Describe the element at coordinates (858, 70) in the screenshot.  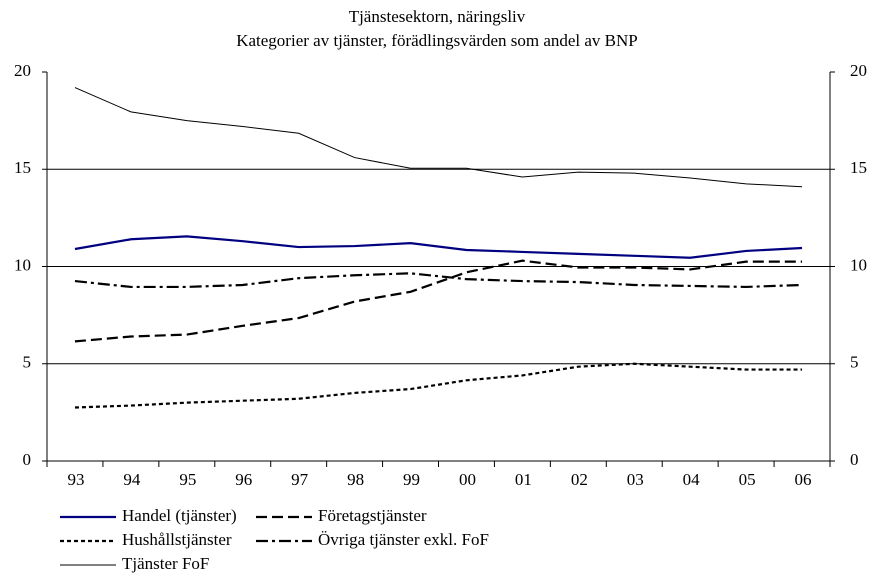
I see `y2-tick-label: 20` at that location.